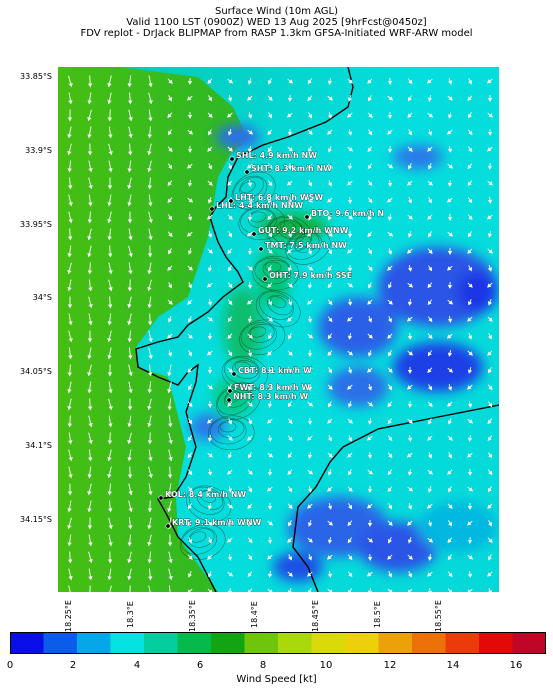 The height and width of the screenshot is (692, 553). I want to click on lon-label: 18.4°E, so click(254, 614).